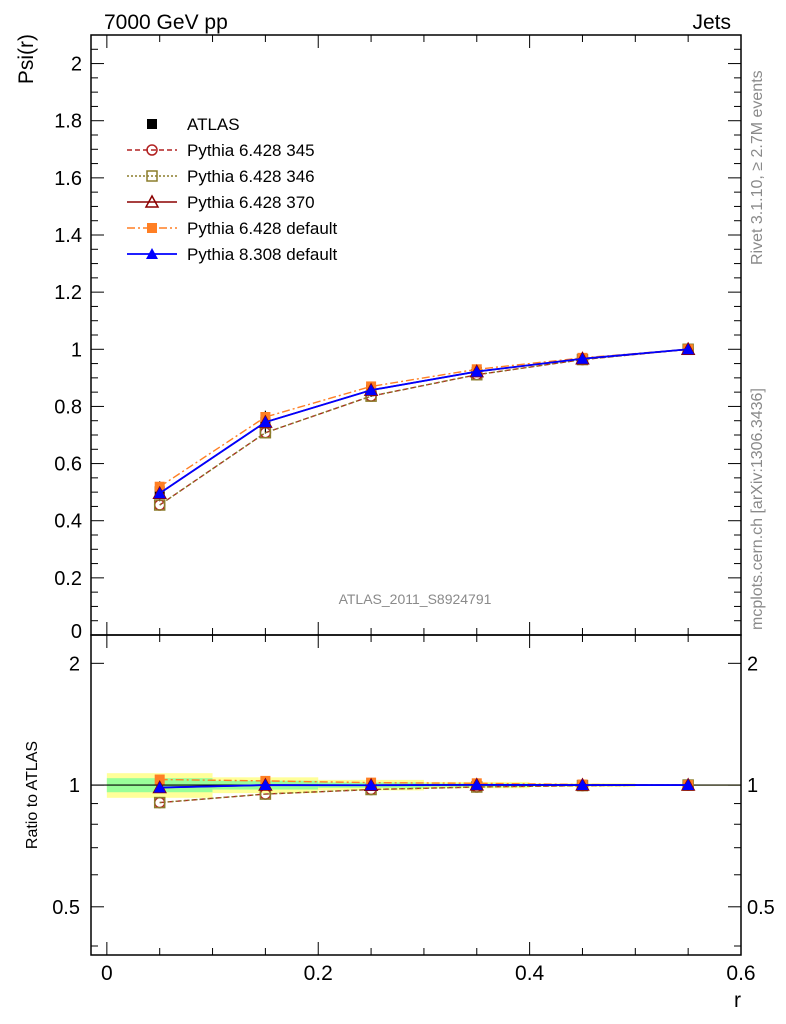  Describe the element at coordinates (68, 407) in the screenshot. I see `y-tick-label: 0.8` at that location.